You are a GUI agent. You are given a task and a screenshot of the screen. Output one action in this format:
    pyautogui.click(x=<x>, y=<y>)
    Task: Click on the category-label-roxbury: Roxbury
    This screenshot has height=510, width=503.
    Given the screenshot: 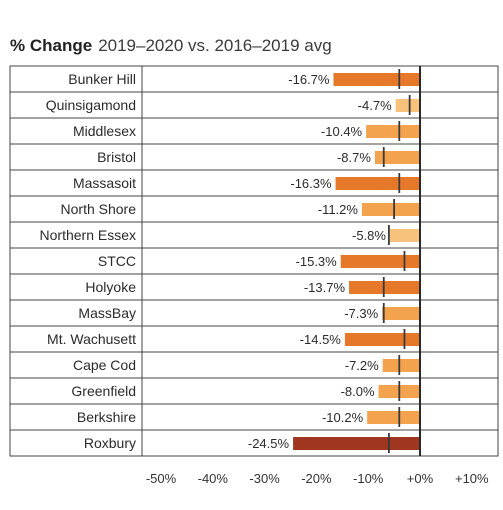 What is the action you would take?
    pyautogui.click(x=110, y=443)
    